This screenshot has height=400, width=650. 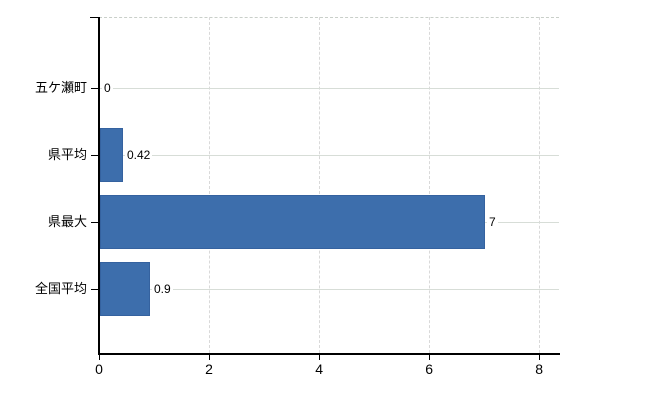 What do you see at coordinates (94, 17) in the screenshot?
I see `y-axis-end-tick` at bounding box center [94, 17].